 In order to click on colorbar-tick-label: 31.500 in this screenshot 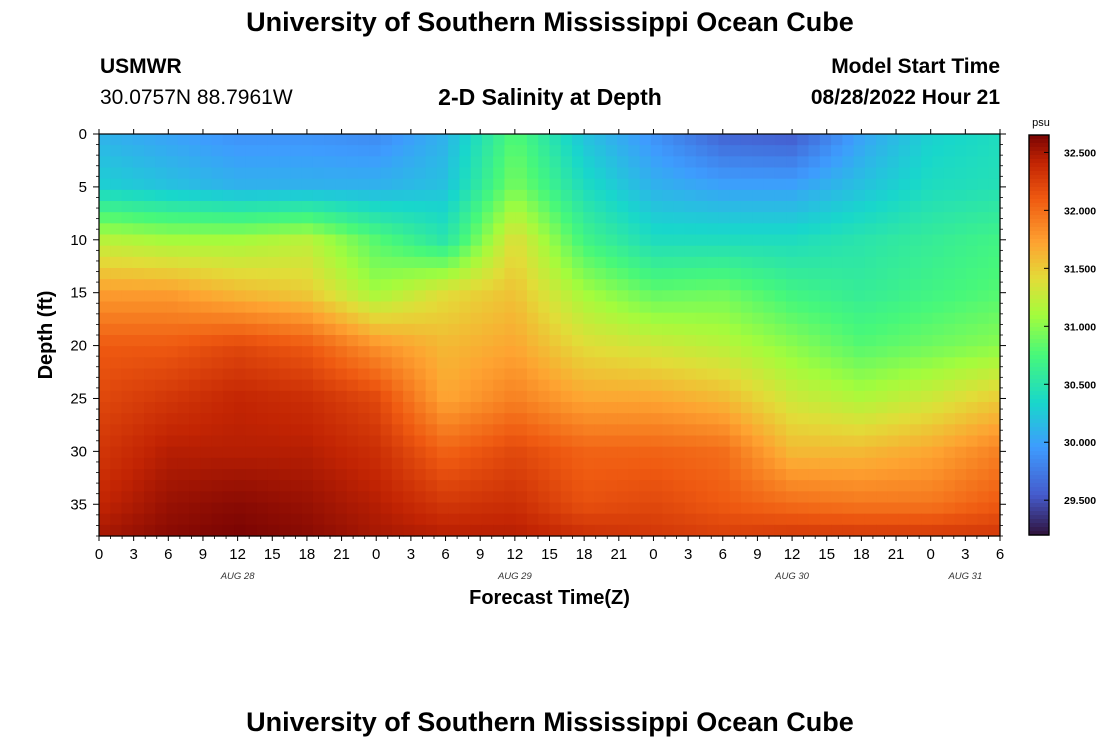, I will do `click(1080, 269)`.